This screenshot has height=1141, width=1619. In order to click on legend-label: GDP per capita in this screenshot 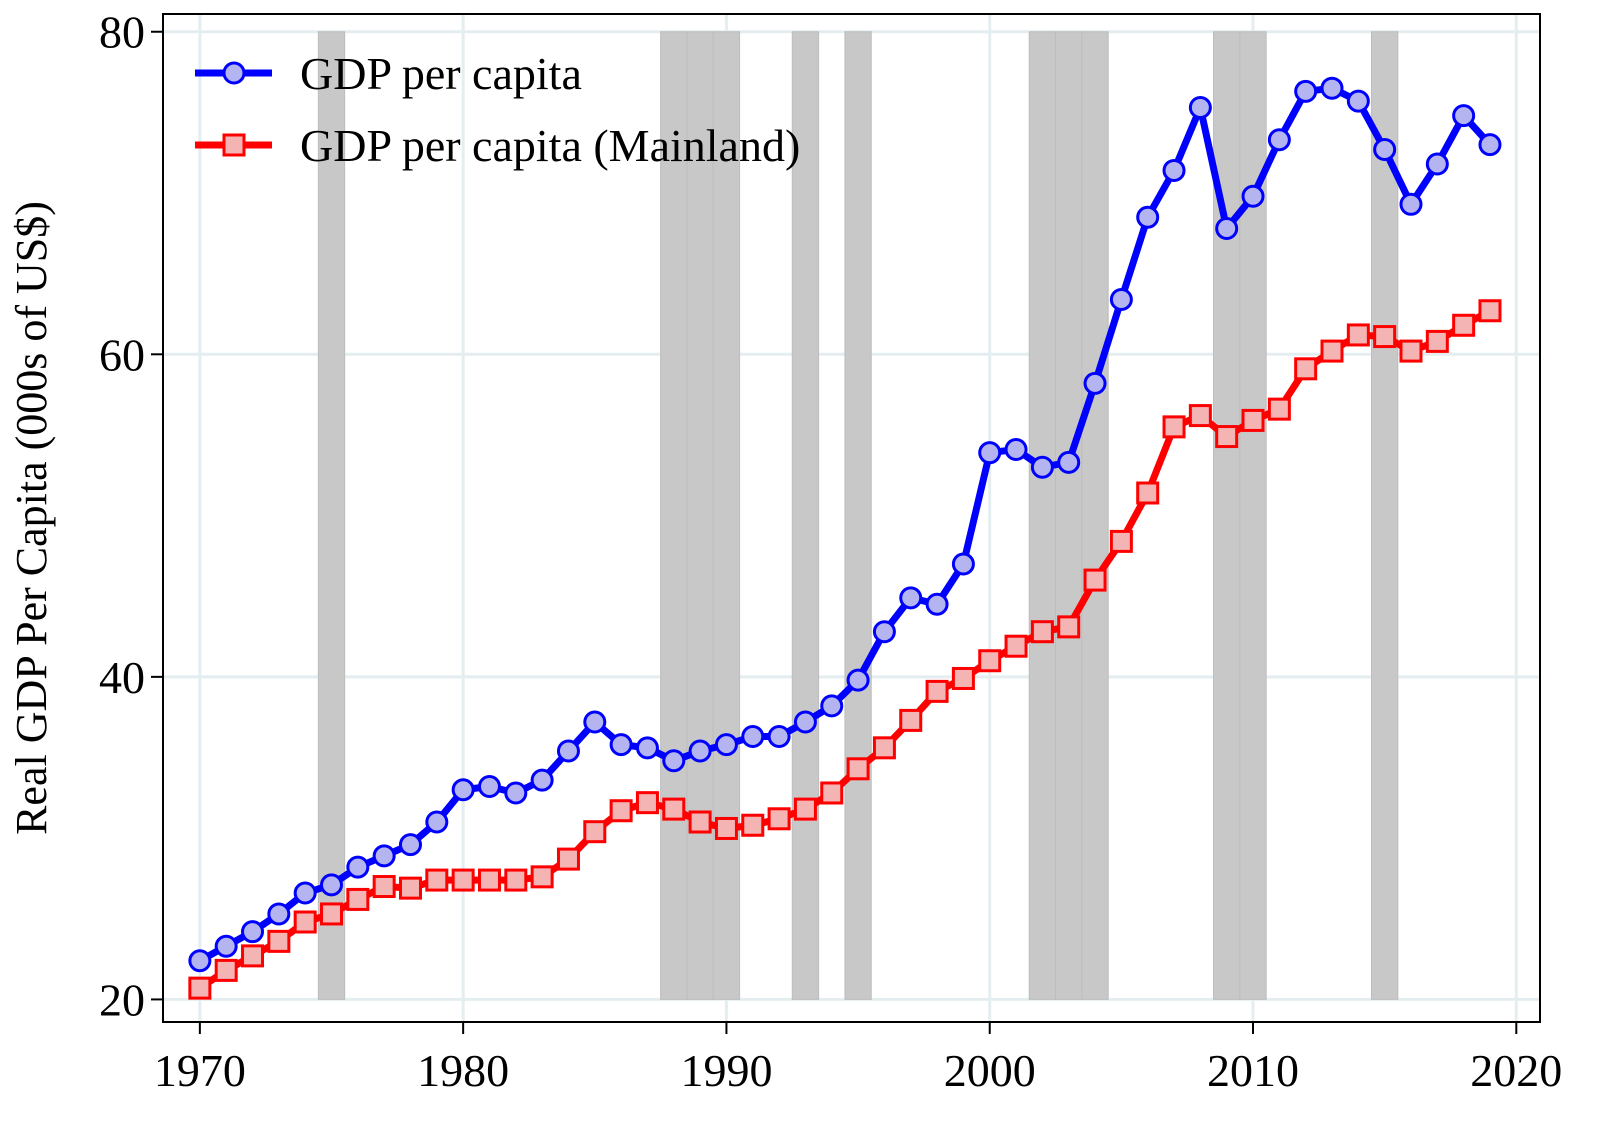, I will do `click(441, 73)`.